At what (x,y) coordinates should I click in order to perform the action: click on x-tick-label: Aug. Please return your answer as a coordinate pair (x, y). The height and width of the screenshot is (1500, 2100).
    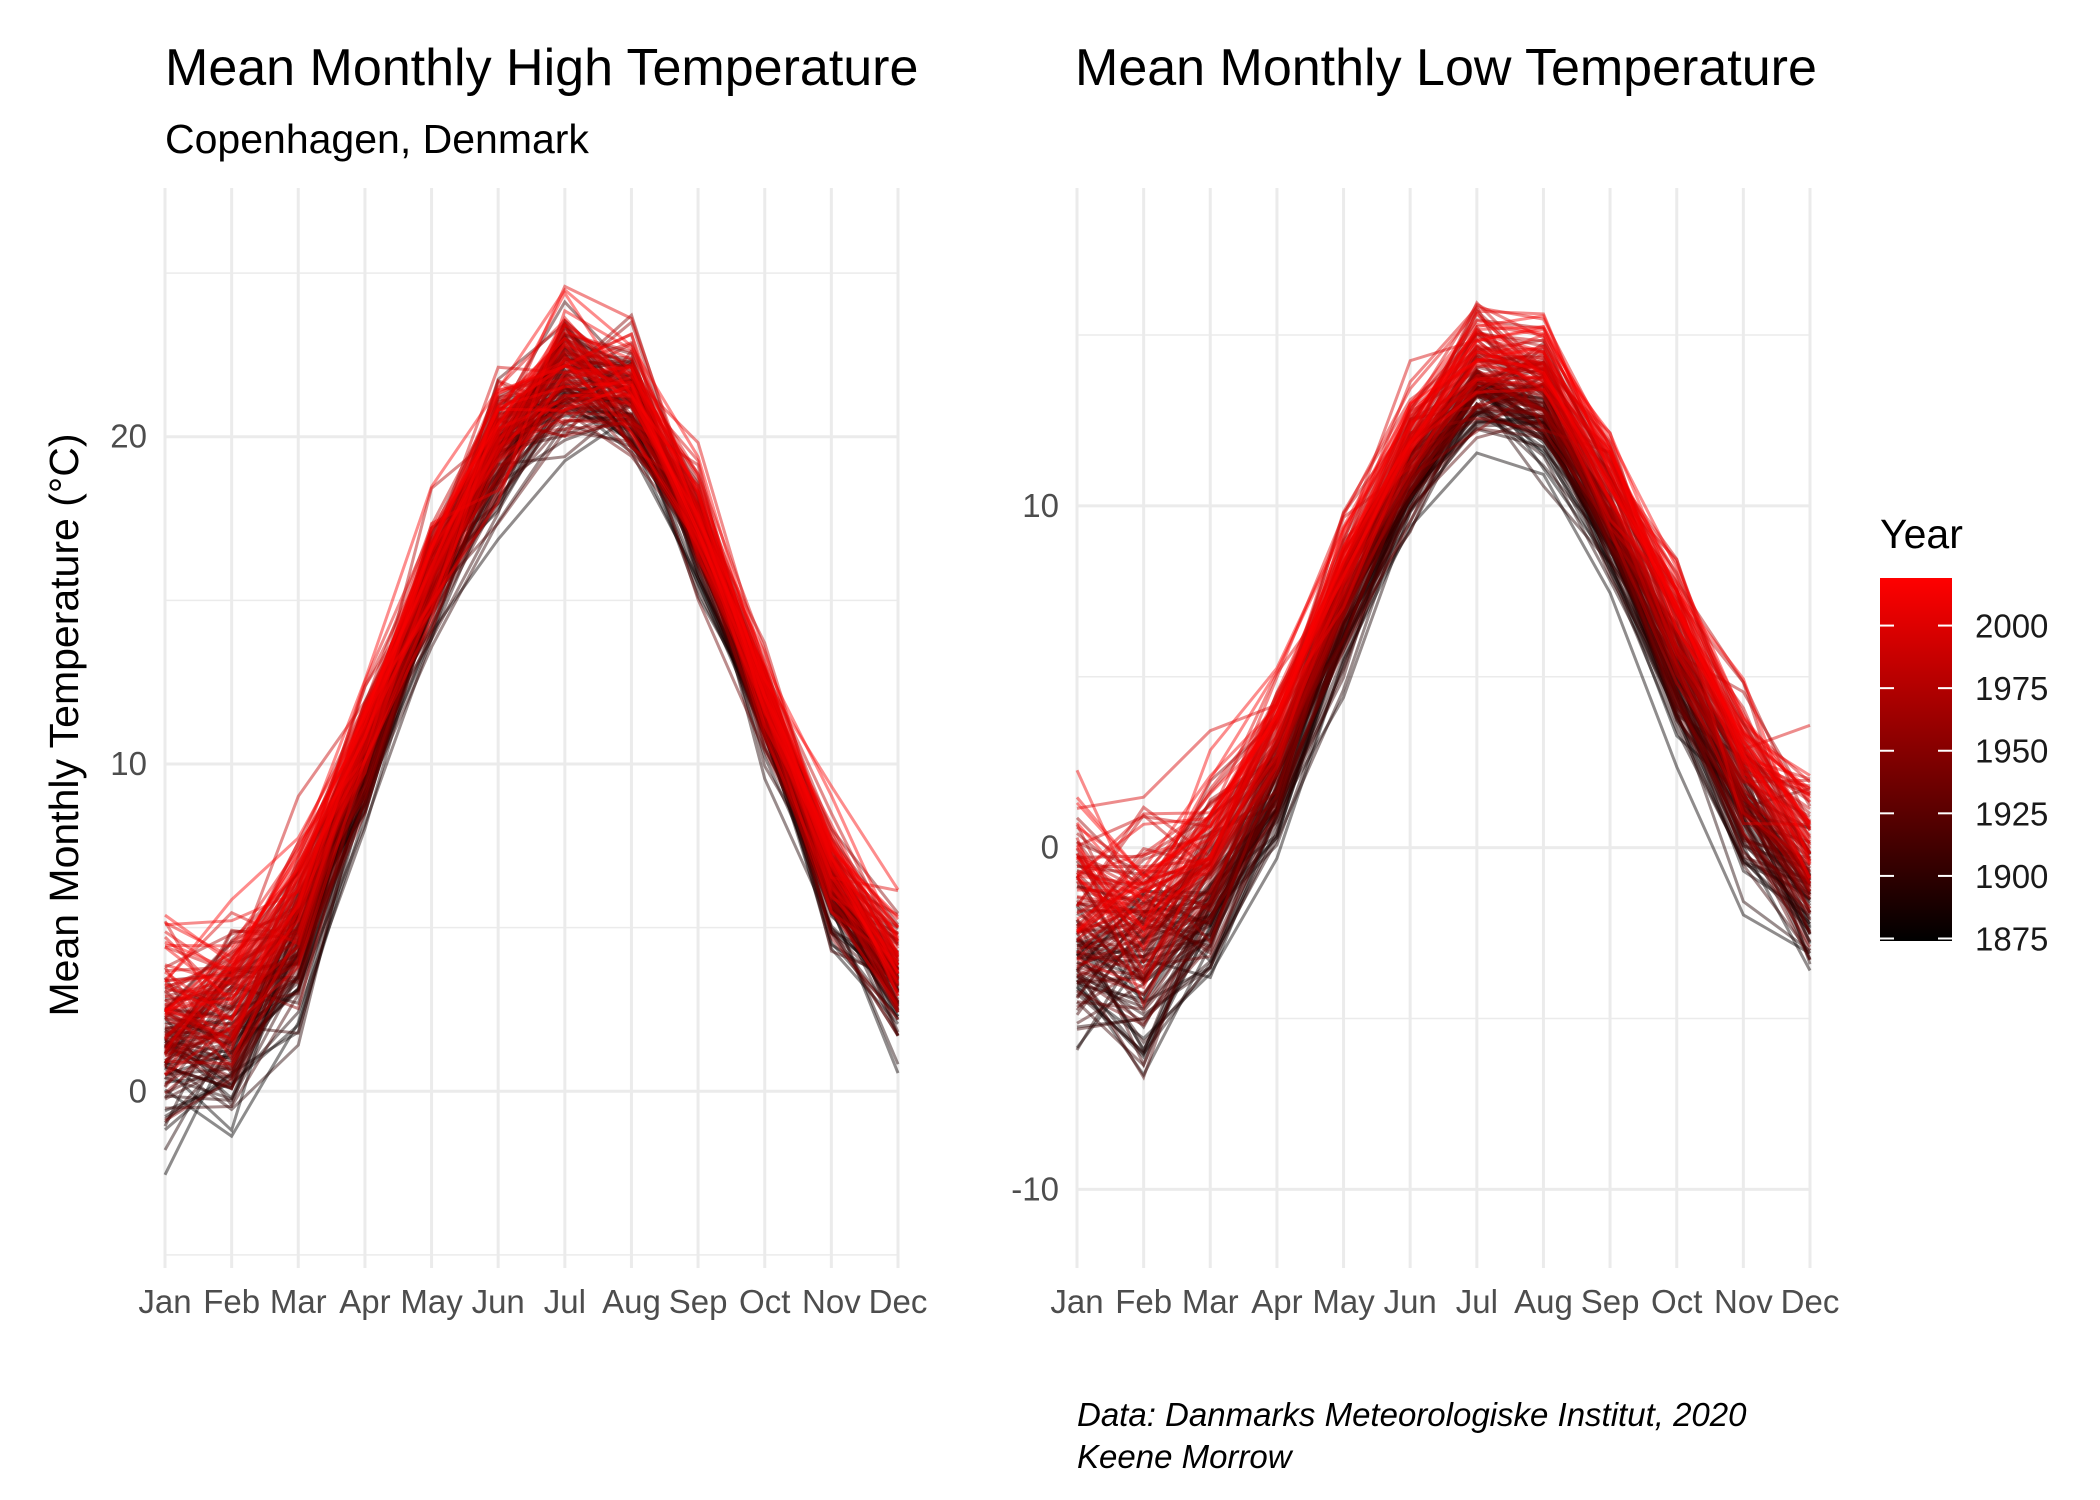
    Looking at the image, I should click on (631, 1301).